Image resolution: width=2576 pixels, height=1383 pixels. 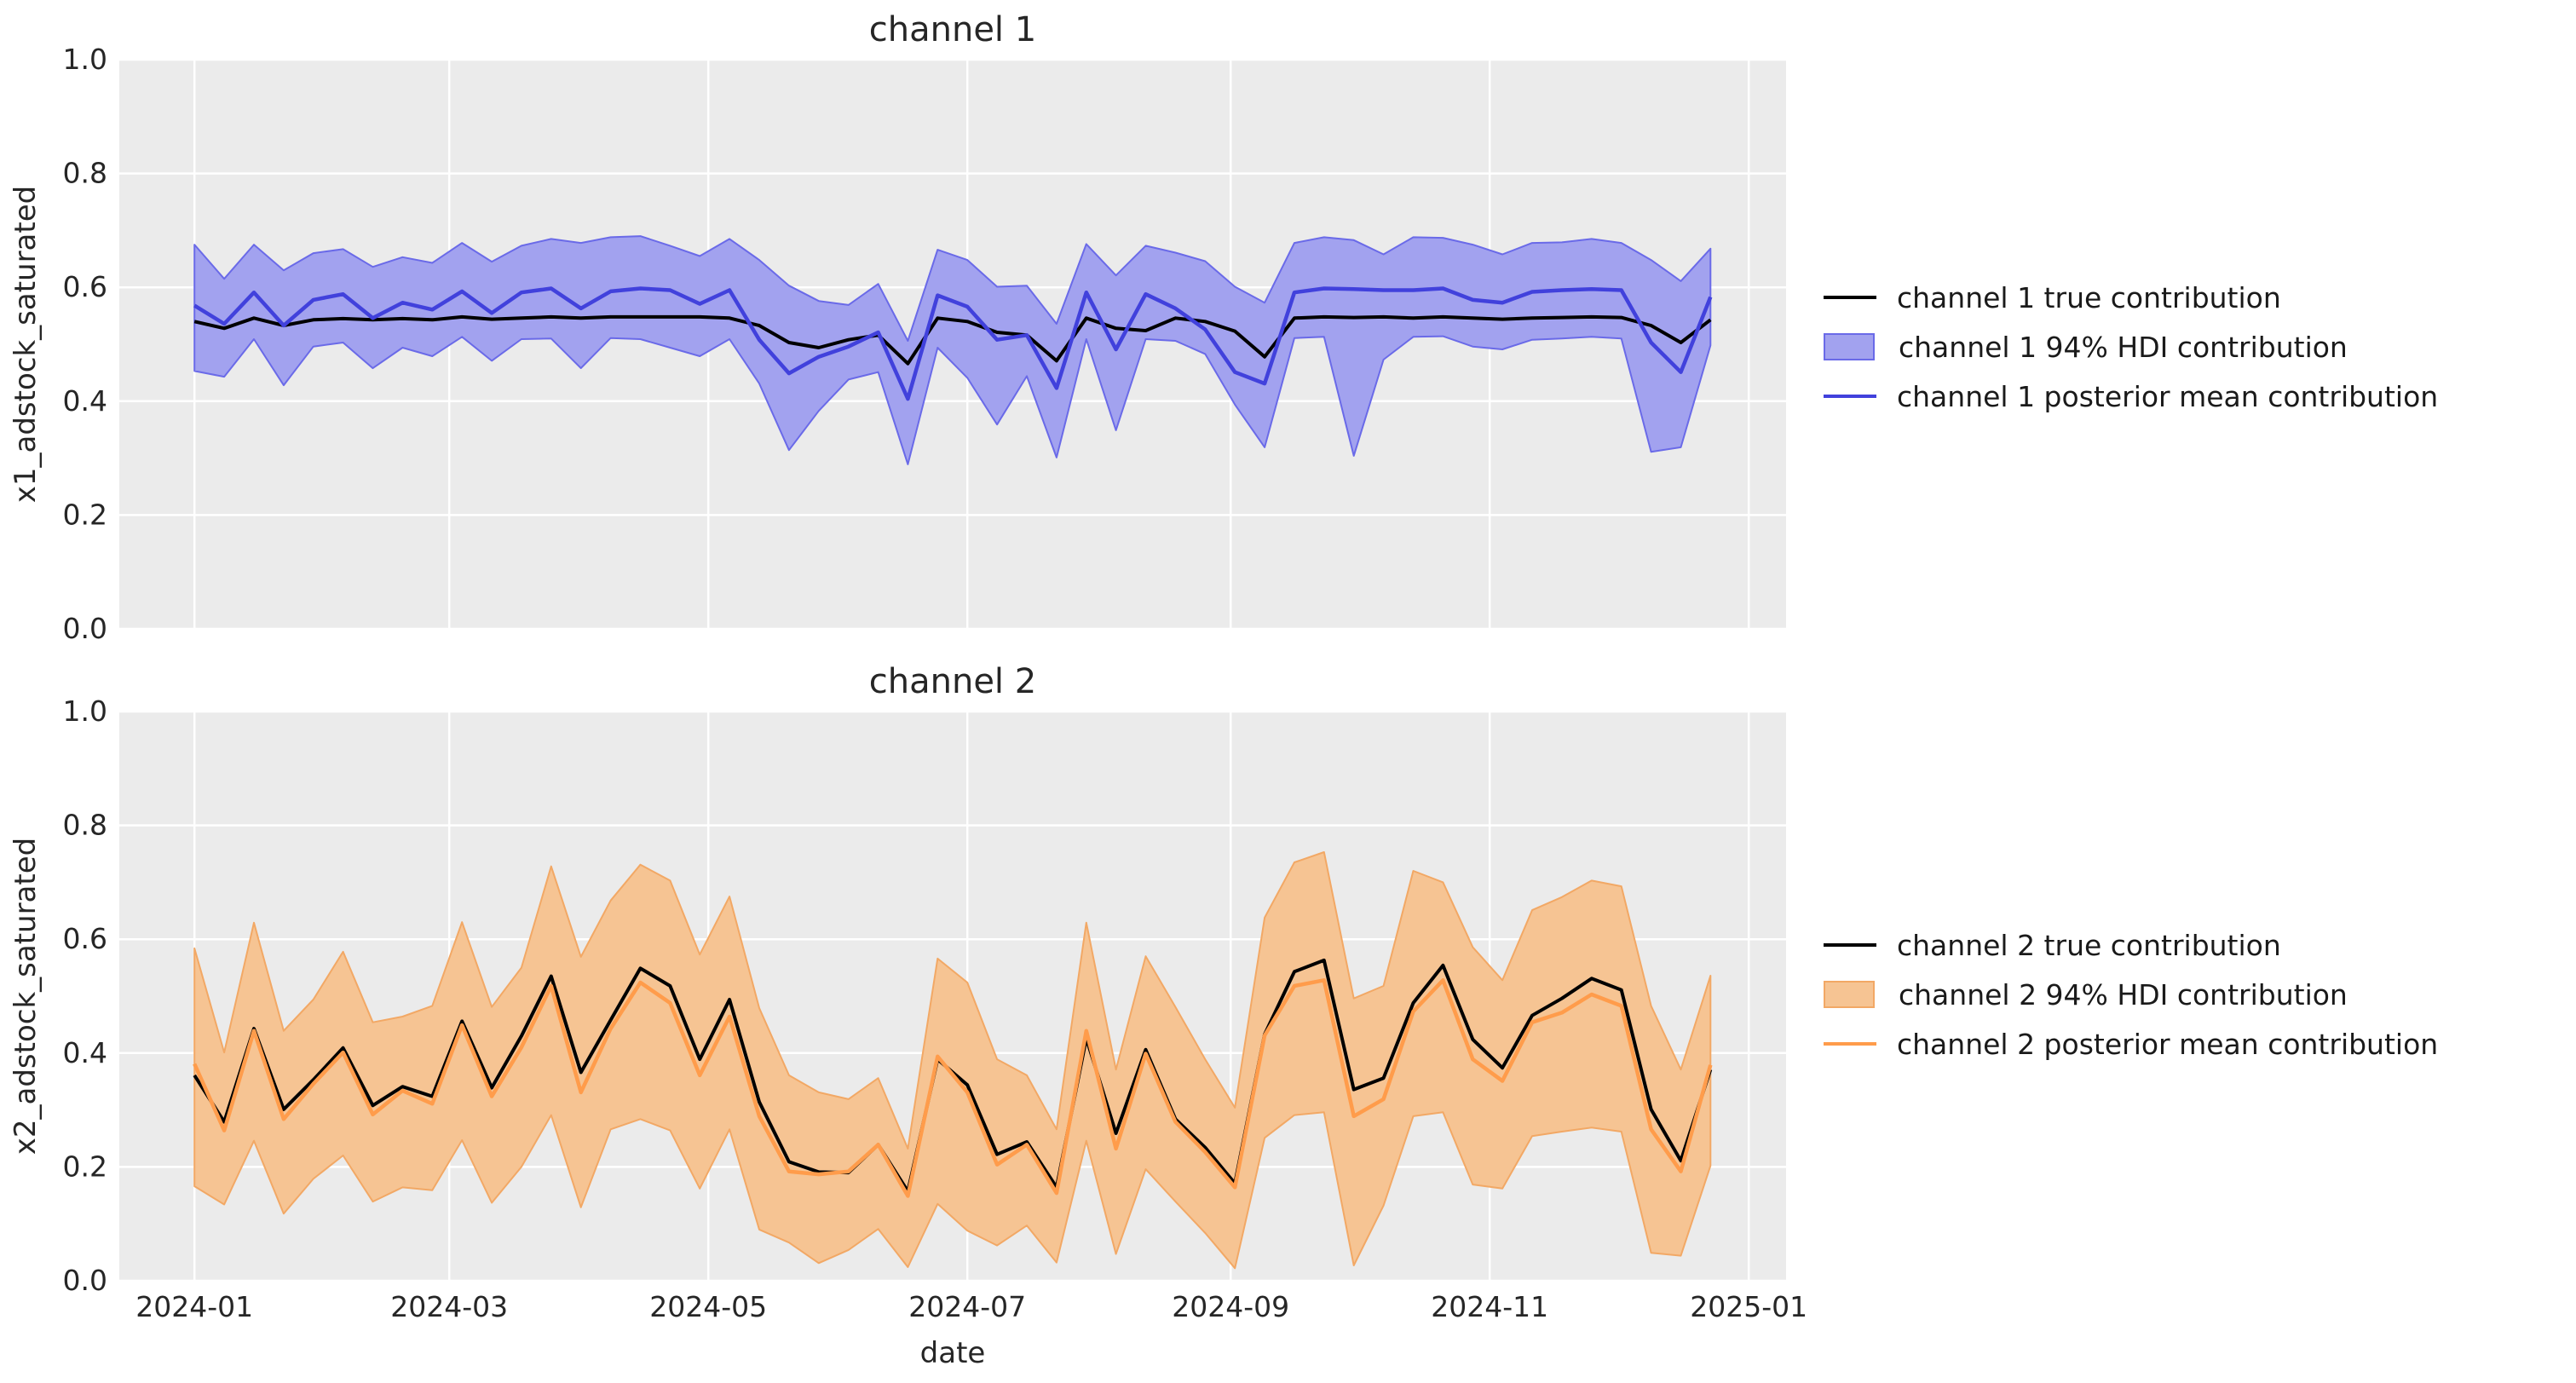 I want to click on legend-item: channel 1 94% HDI contribution, so click(x=2131, y=347).